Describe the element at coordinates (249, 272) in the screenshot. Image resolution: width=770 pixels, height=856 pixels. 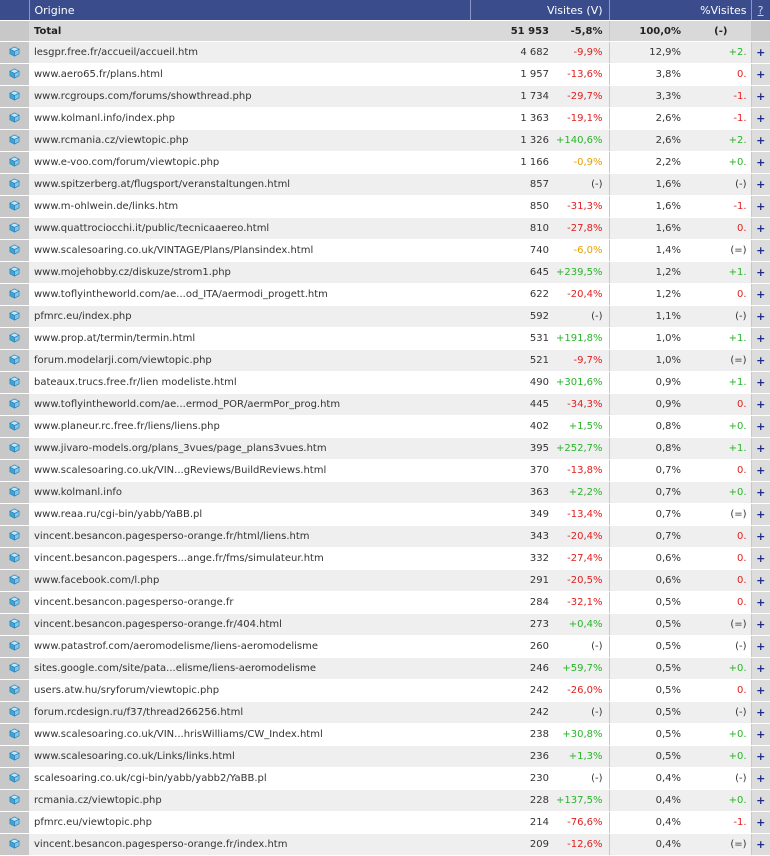
I see `referrer-url: www.mojehobby.cz/diskuze/strom1.php` at that location.